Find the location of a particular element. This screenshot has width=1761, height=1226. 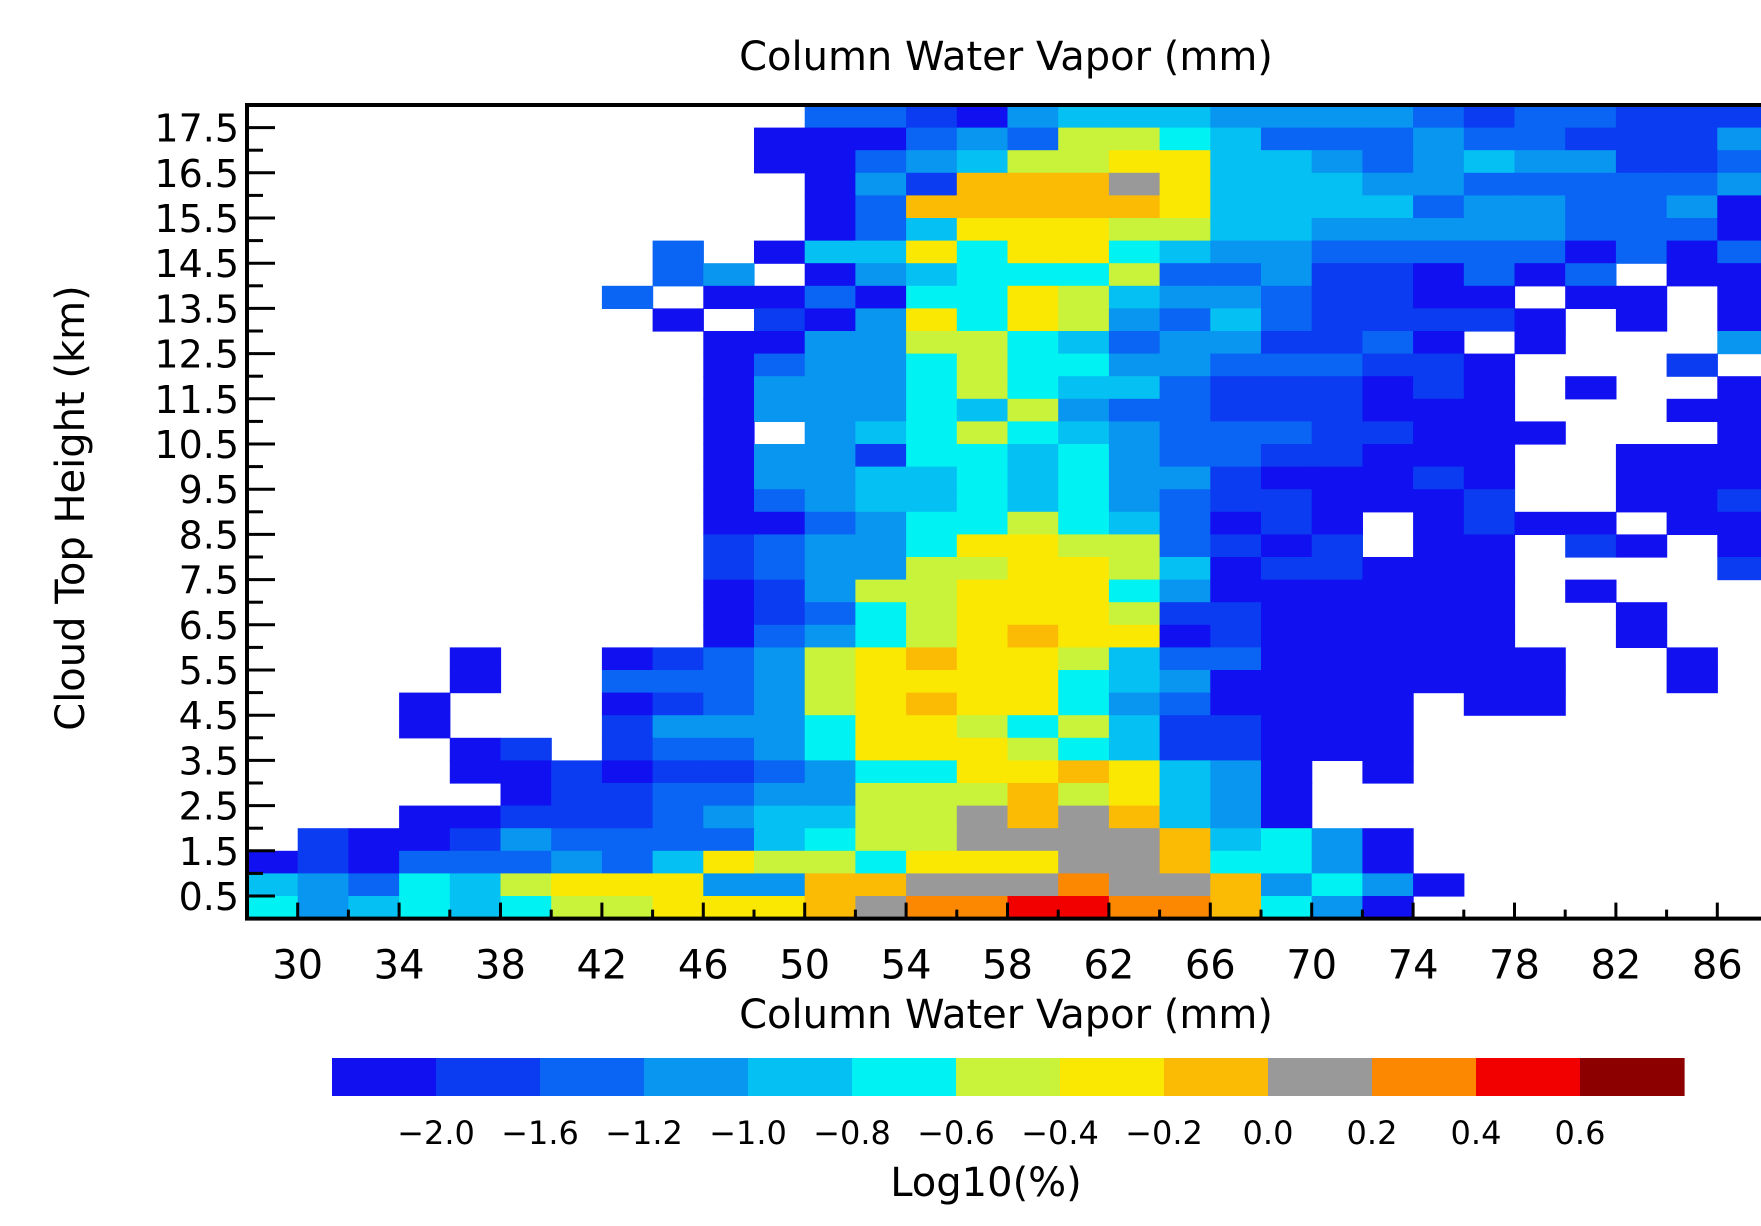

heatmap-cell-56-10.5 is located at coordinates (982, 433).